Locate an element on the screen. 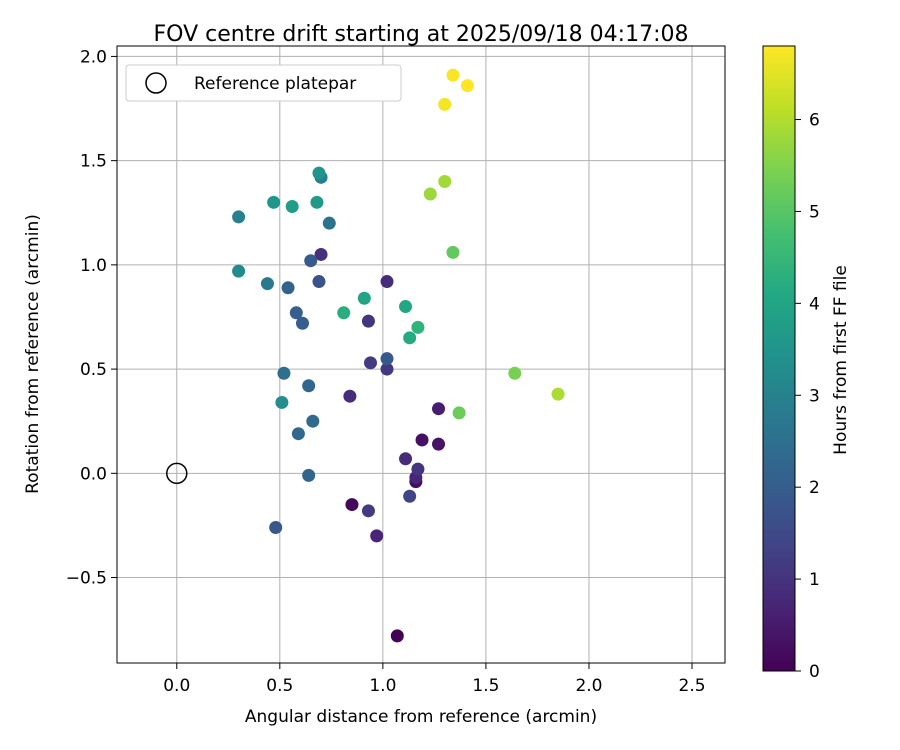 Image resolution: width=900 pixels, height=750 pixels. x-tick-label: 2.0 is located at coordinates (588, 686).